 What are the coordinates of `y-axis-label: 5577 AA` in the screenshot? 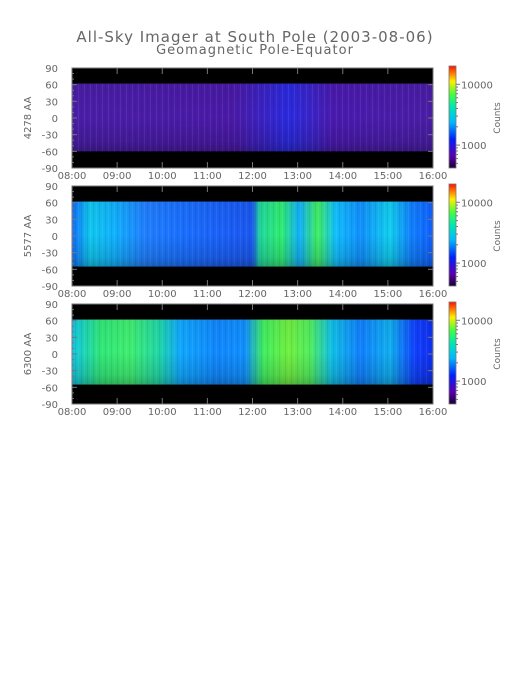 It's located at (28, 236).